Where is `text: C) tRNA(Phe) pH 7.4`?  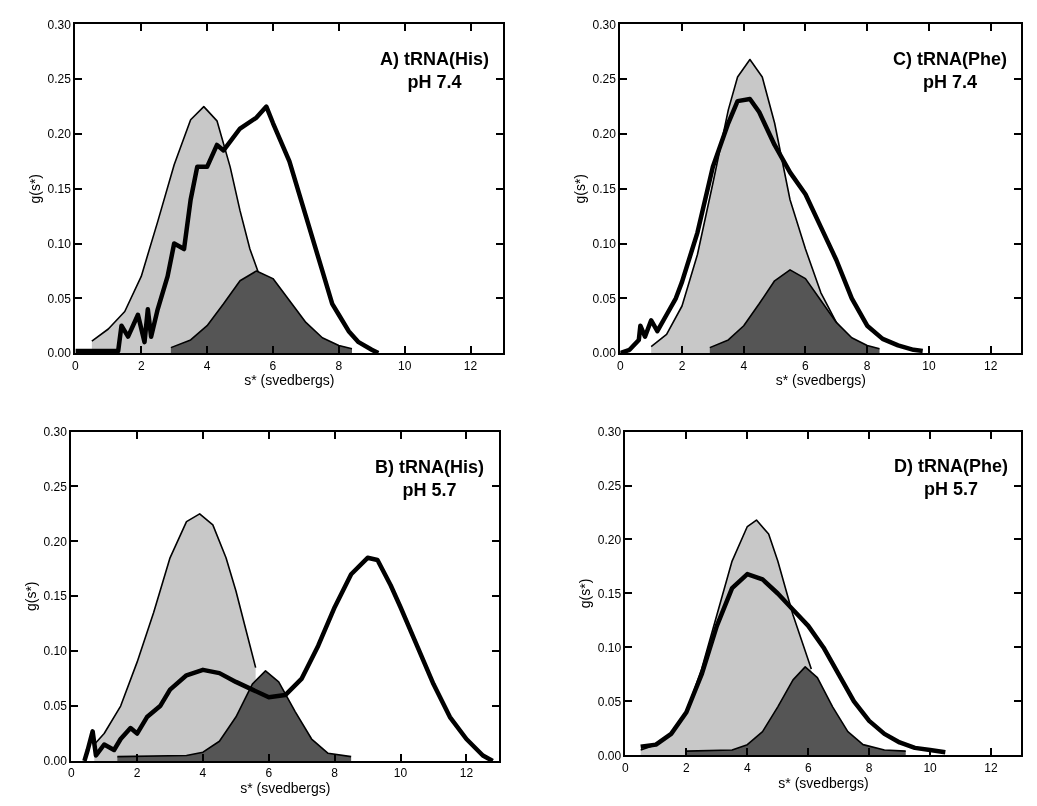
text: C) tRNA(Phe) pH 7.4 is located at coordinates (950, 71).